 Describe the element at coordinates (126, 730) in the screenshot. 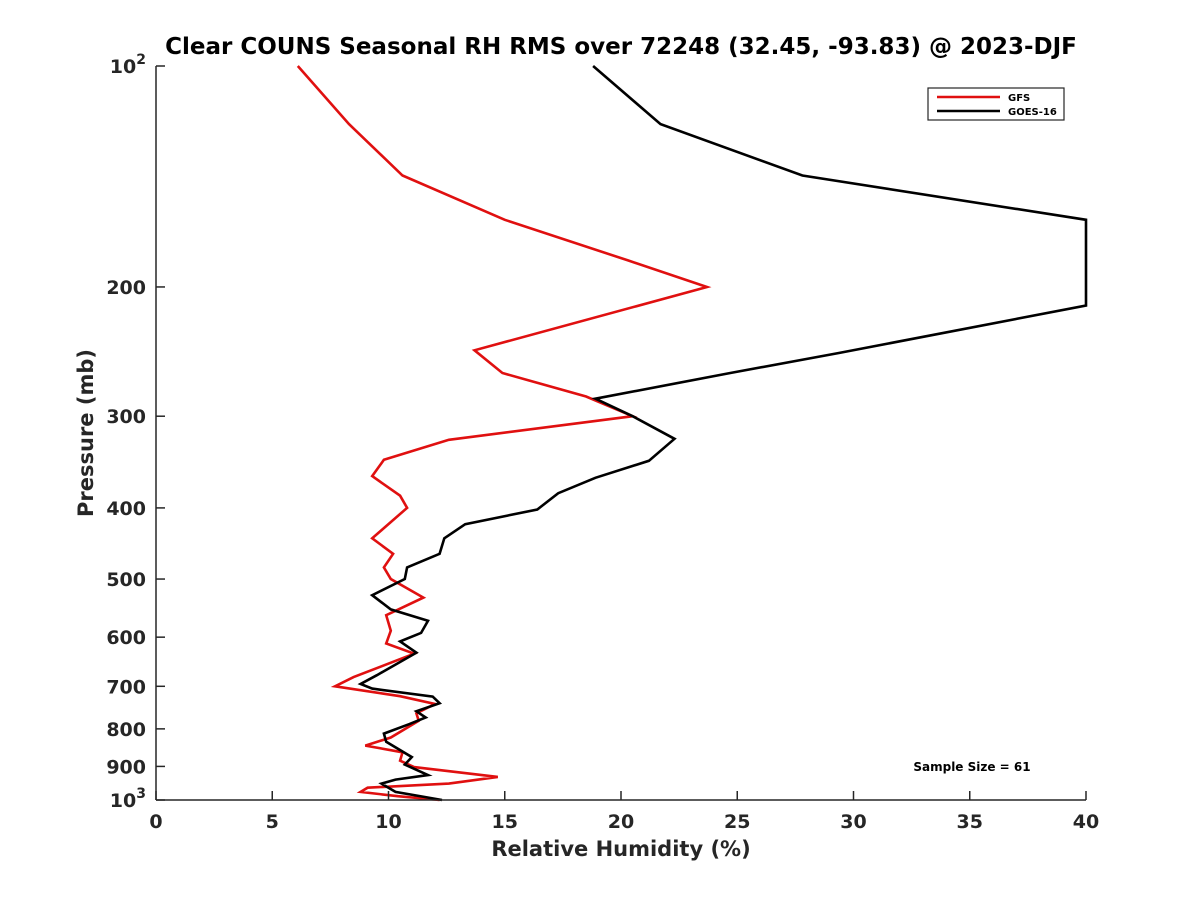

I see `y-tick-label: 800` at that location.